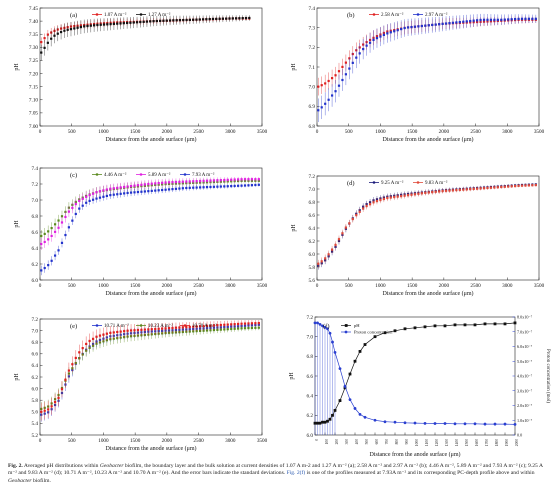 The width and height of the screenshot is (554, 499). What do you see at coordinates (73, 326) in the screenshot?
I see `panel-label-e: (e)` at bounding box center [73, 326].